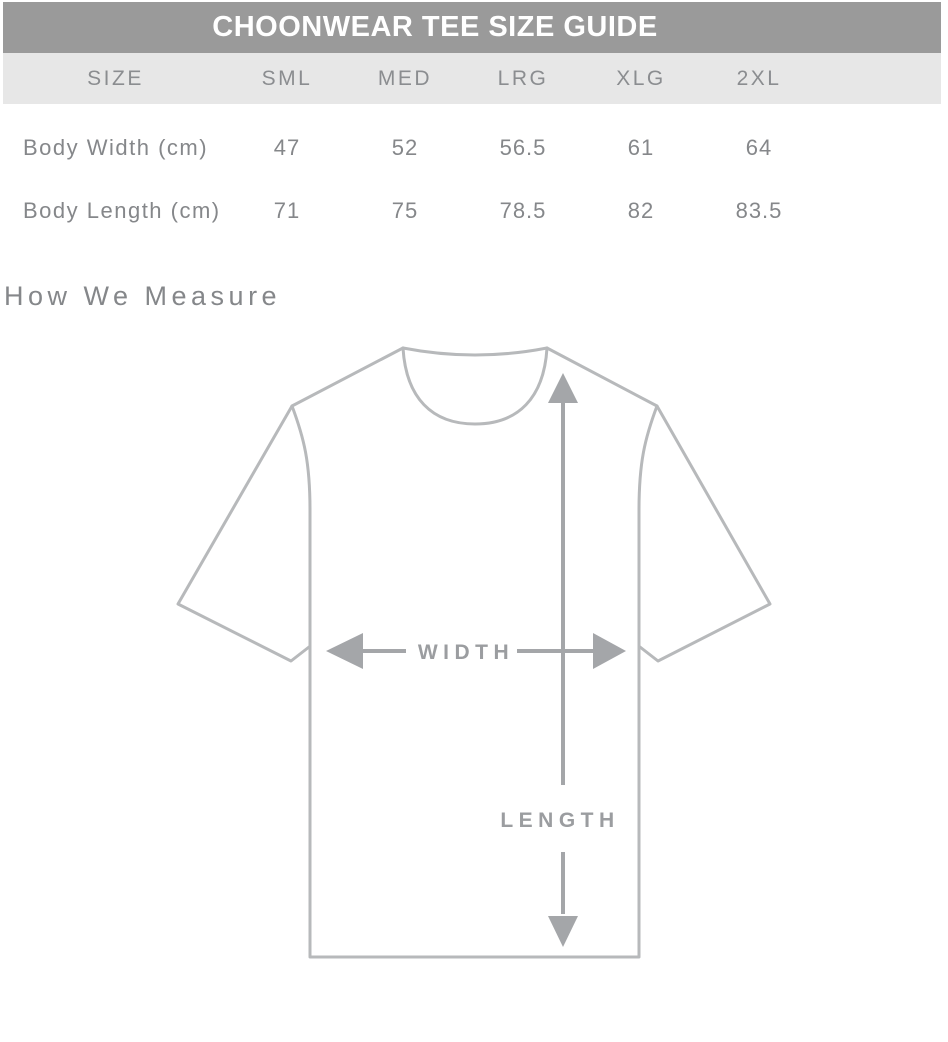 This screenshot has width=948, height=1042. Describe the element at coordinates (641, 147) in the screenshot. I see `cell-value: 61` at that location.